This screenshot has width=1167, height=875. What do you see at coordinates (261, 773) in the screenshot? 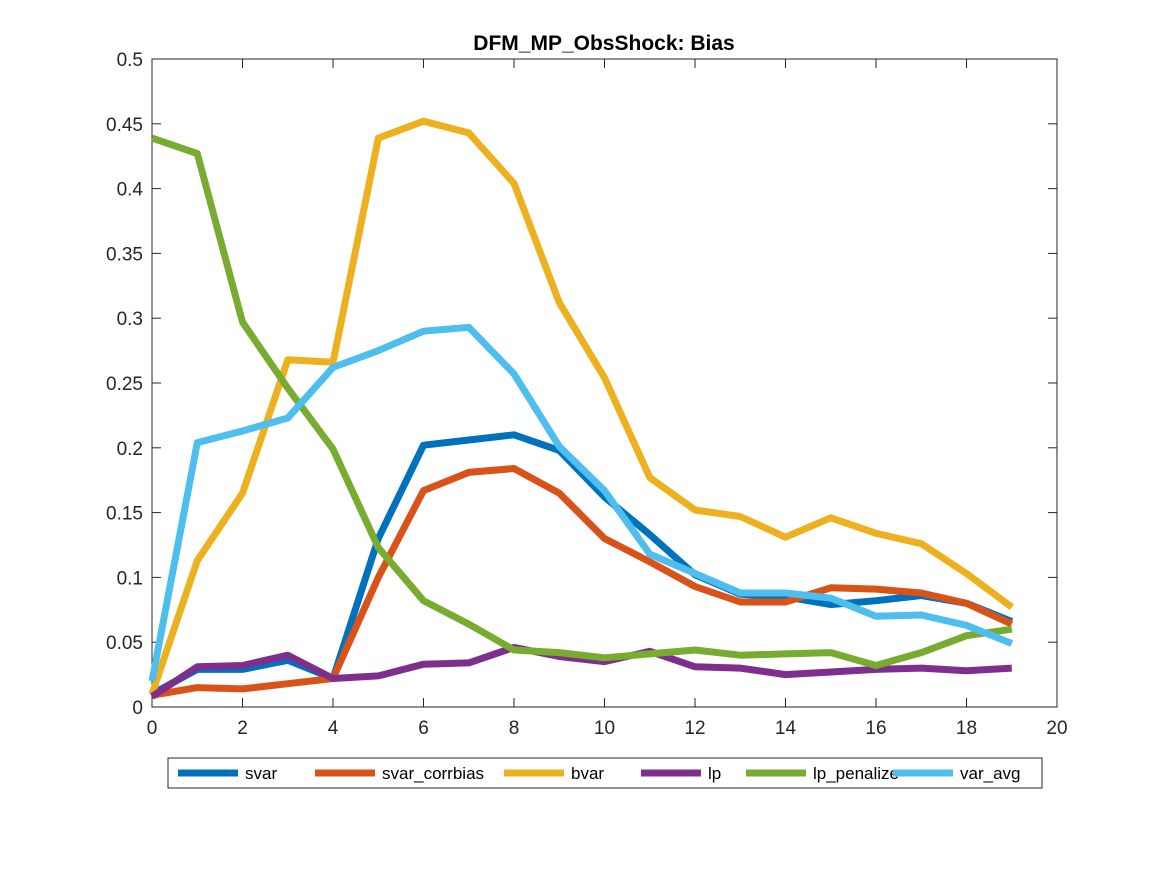
I see `legend-label-svar: svar` at bounding box center [261, 773].